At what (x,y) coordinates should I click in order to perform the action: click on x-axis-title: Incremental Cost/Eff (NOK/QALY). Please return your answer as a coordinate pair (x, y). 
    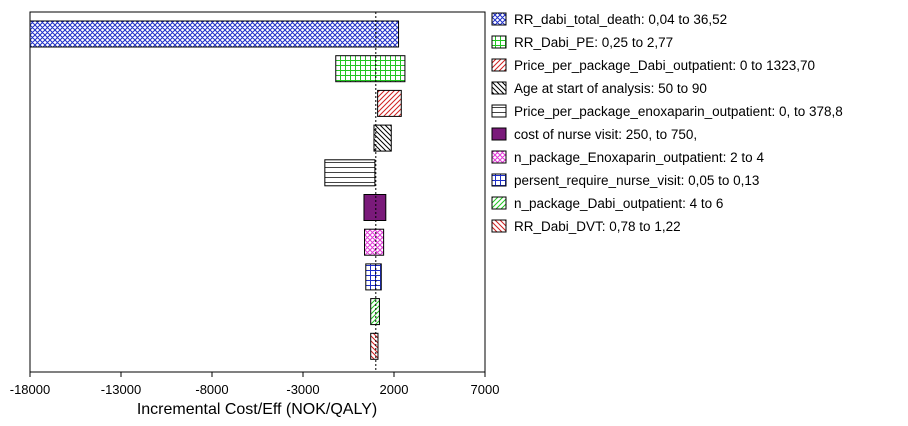
    Looking at the image, I should click on (257, 409).